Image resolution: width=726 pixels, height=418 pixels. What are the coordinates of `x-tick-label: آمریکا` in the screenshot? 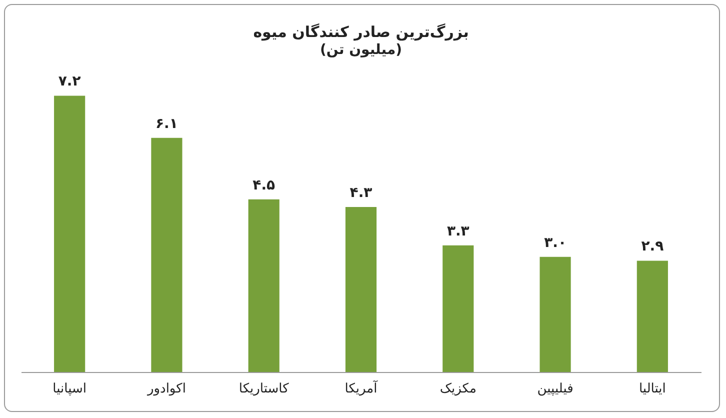 It's located at (361, 388).